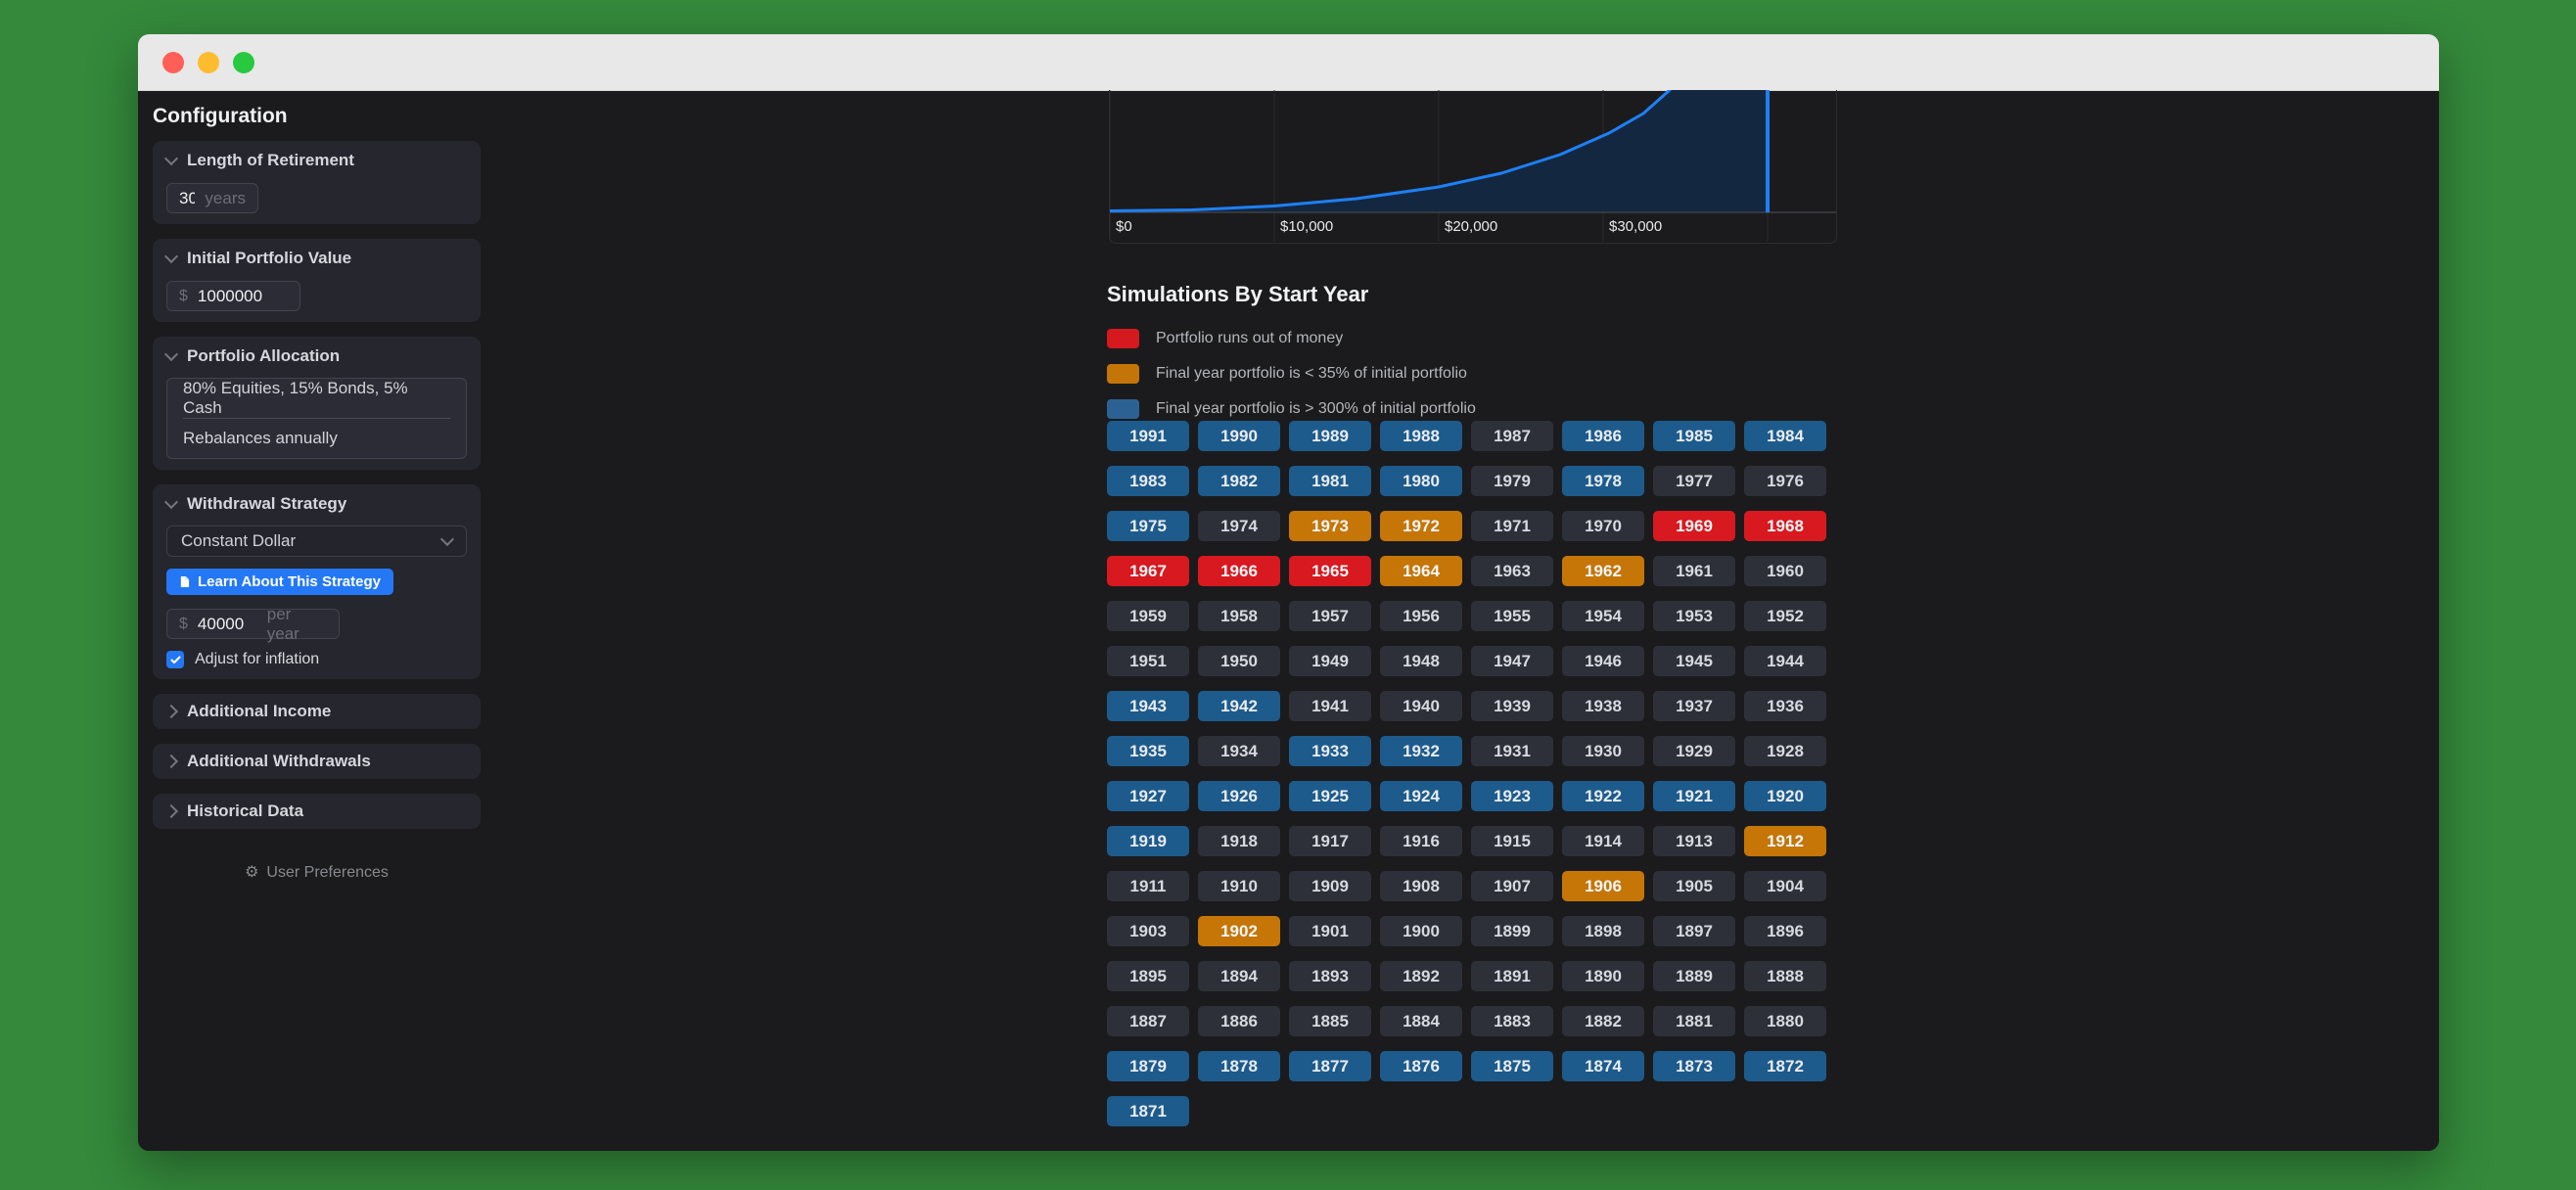 The height and width of the screenshot is (1190, 2576). I want to click on initial-portfolio-input, so click(241, 296).